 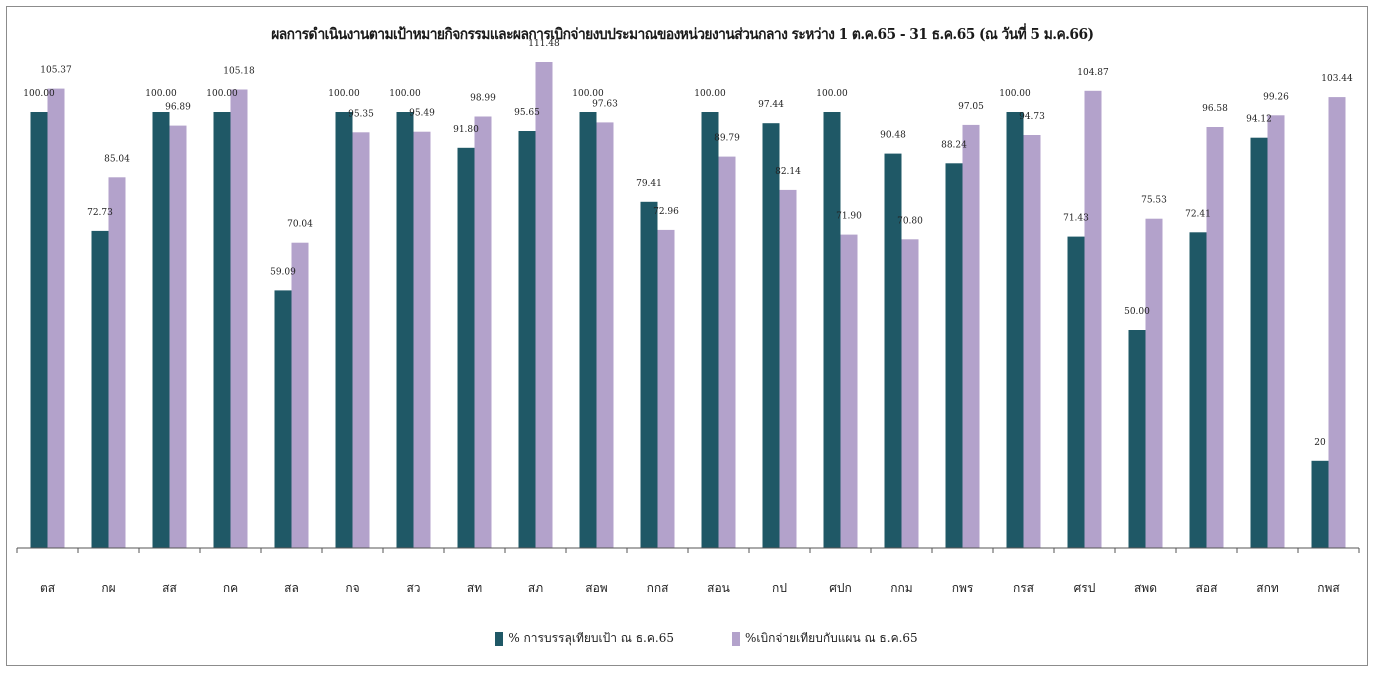 What do you see at coordinates (1085, 588) in the screenshot?
I see `category-label-17: ศรป` at bounding box center [1085, 588].